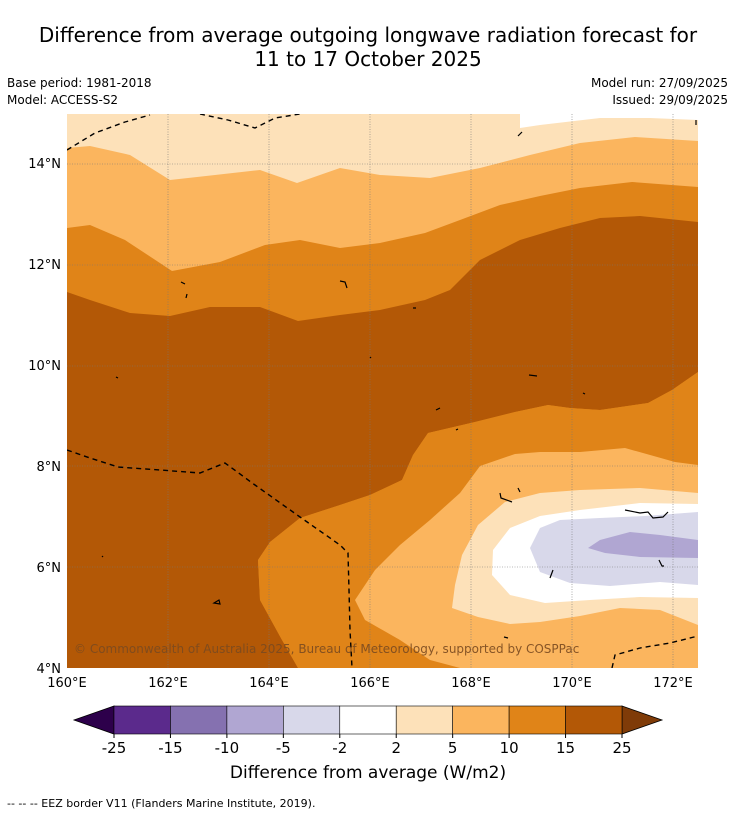 This screenshot has width=736, height=816. What do you see at coordinates (49, 467) in the screenshot?
I see `lat-label: 8°N` at bounding box center [49, 467].